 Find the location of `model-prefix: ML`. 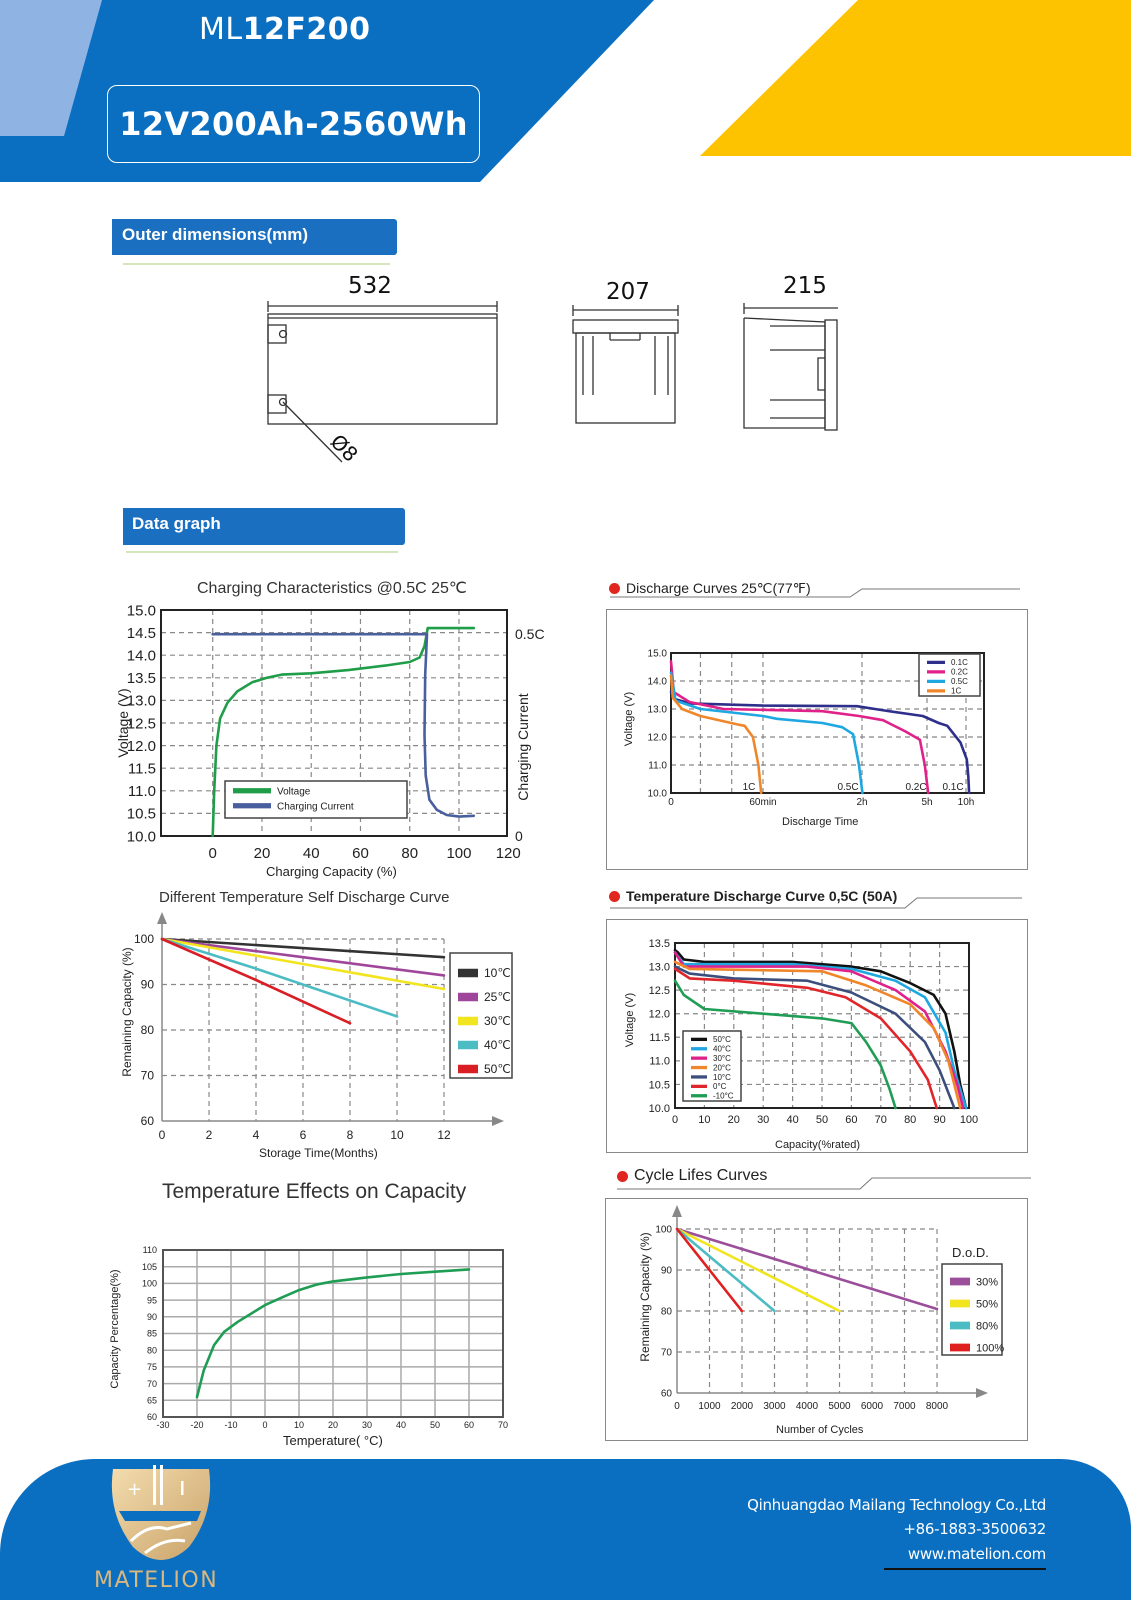

model-prefix: ML is located at coordinates (221, 29).